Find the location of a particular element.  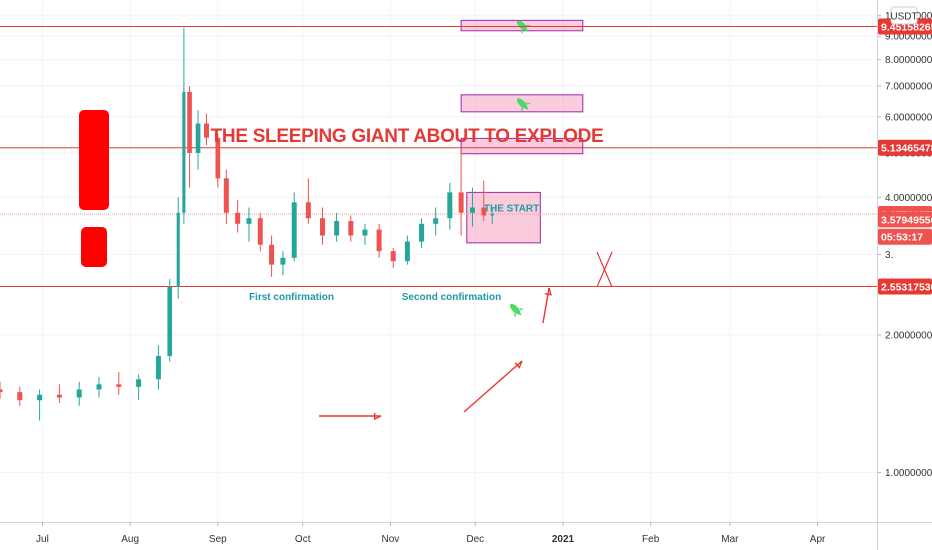

price-tick-label: 1.00000000 is located at coordinates (908, 473).